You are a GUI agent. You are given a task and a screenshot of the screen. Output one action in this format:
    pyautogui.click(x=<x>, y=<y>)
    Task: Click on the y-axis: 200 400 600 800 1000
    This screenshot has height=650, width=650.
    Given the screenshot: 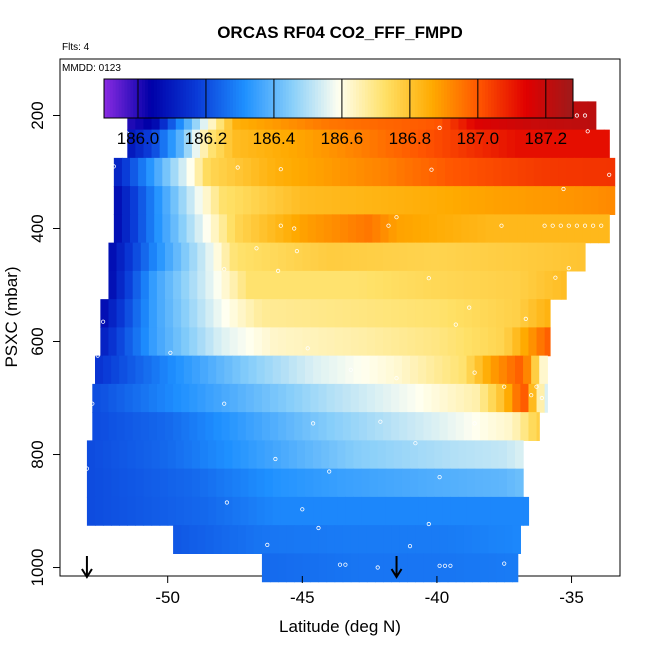 What is the action you would take?
    pyautogui.click(x=44, y=343)
    